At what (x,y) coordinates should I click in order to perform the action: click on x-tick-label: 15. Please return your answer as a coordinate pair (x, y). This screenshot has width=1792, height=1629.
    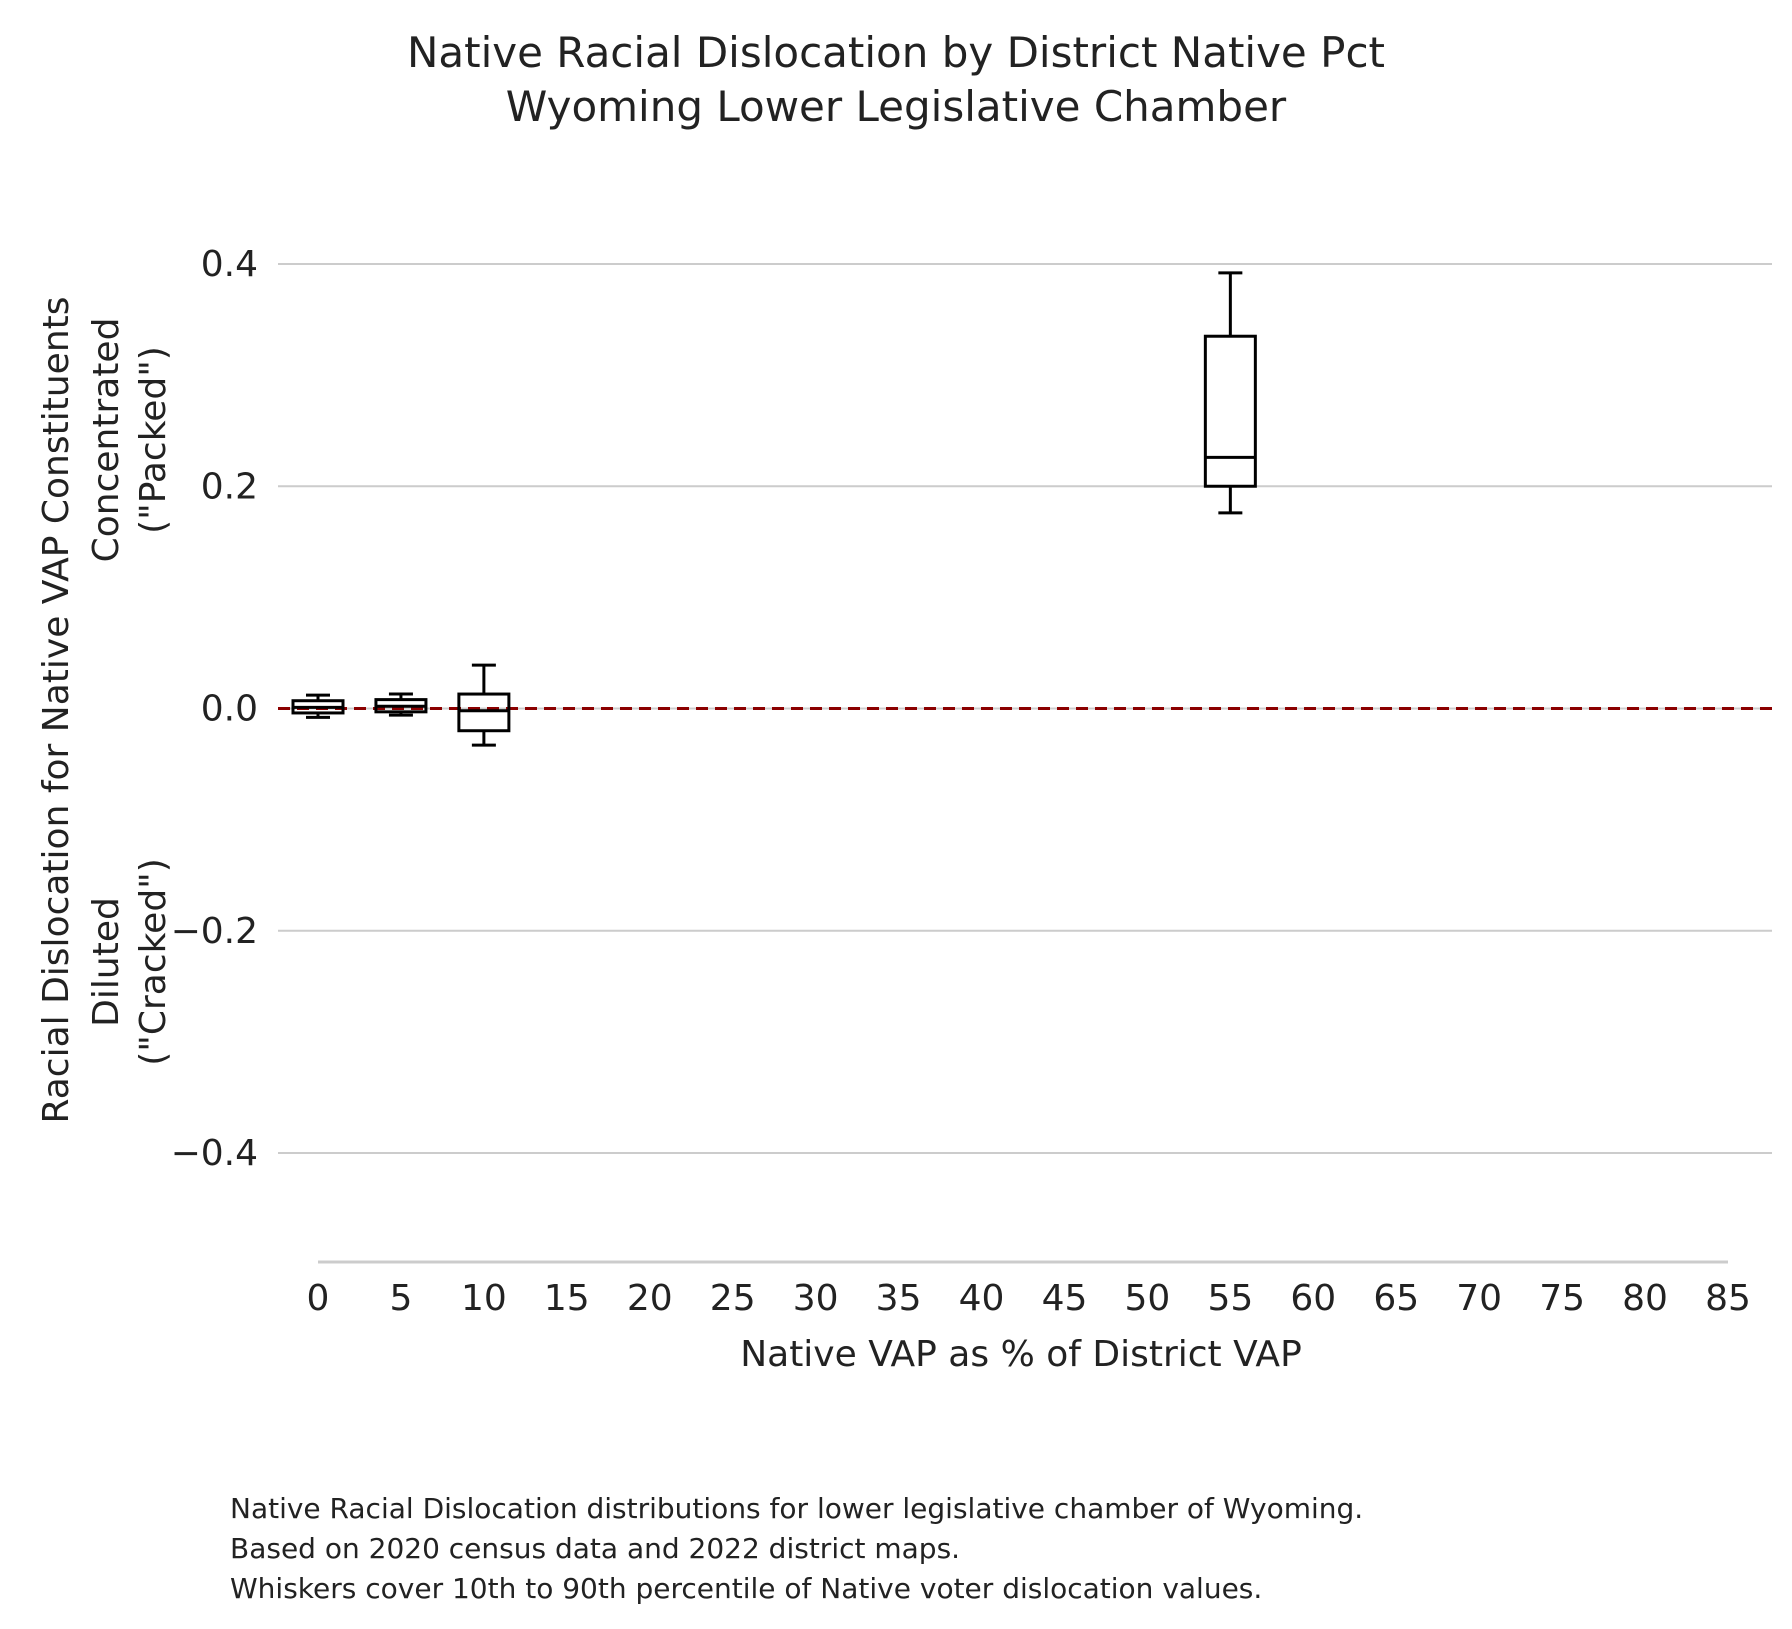
    Looking at the image, I should click on (567, 1298).